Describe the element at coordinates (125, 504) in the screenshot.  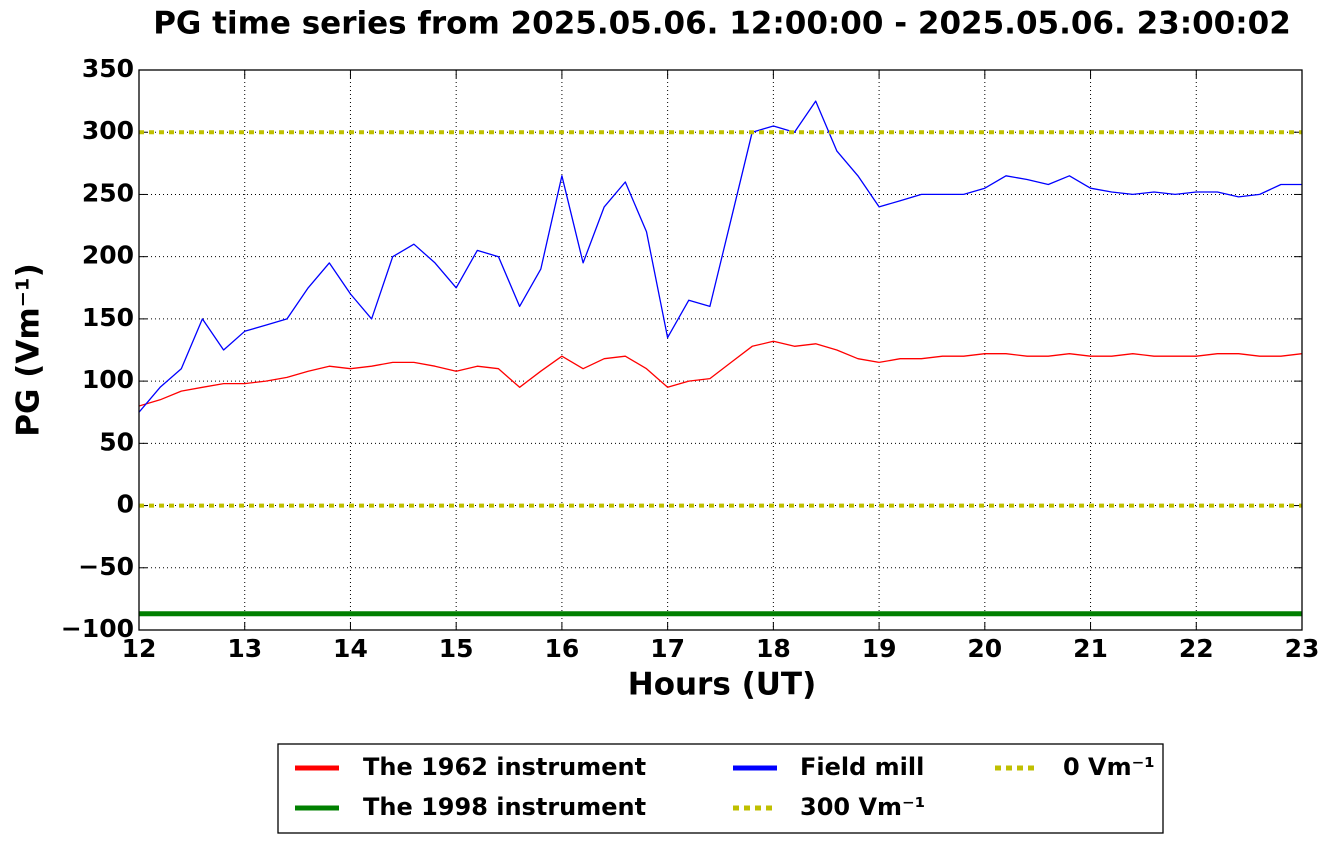
I see `y-tick-label: 0` at that location.